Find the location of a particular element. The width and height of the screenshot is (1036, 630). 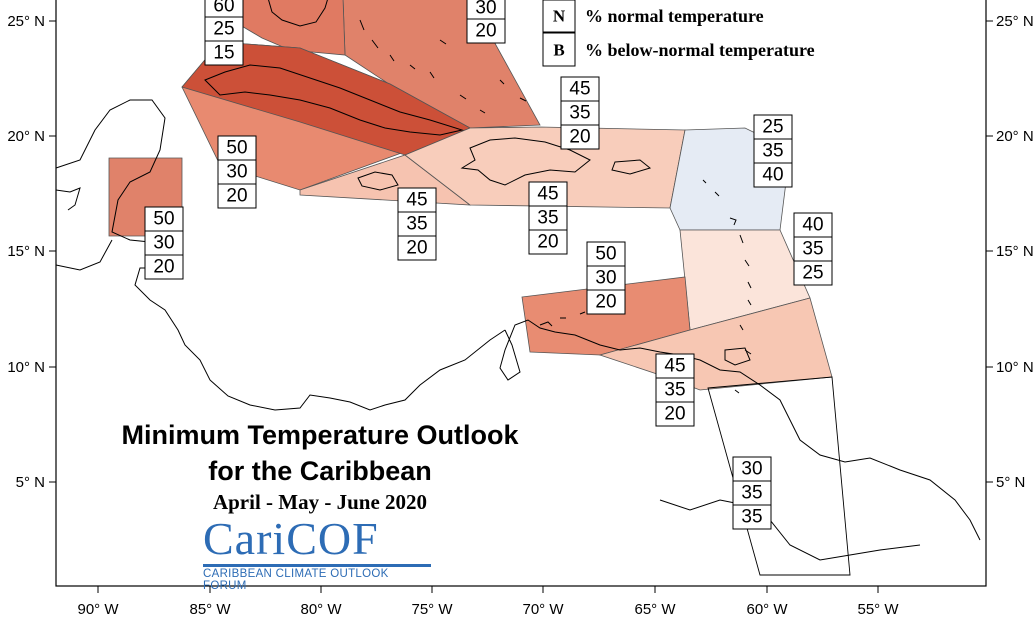

trinidad-barbados-n: 35 is located at coordinates (674, 390).